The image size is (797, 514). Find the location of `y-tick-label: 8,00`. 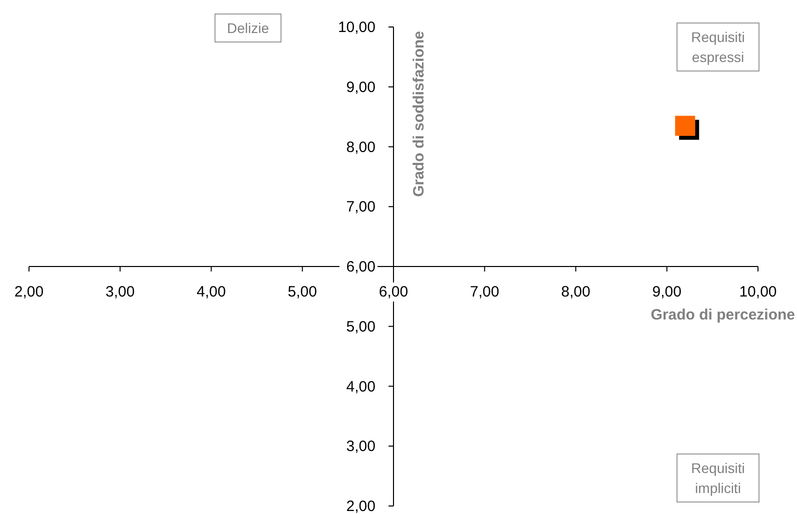

y-tick-label: 8,00 is located at coordinates (361, 147).